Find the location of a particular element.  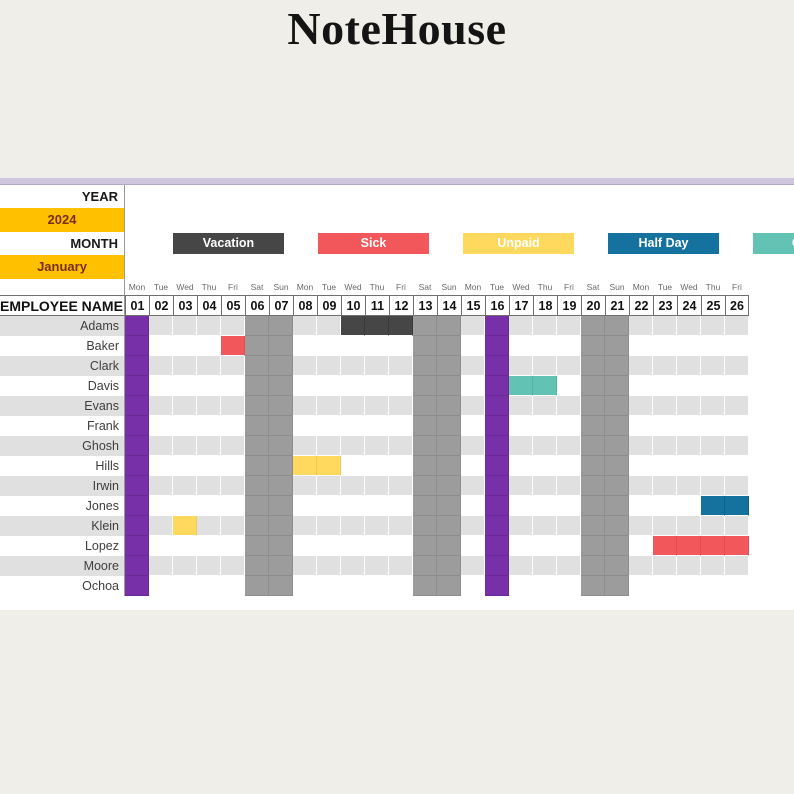

day-cell-sick is located at coordinates (665, 546).